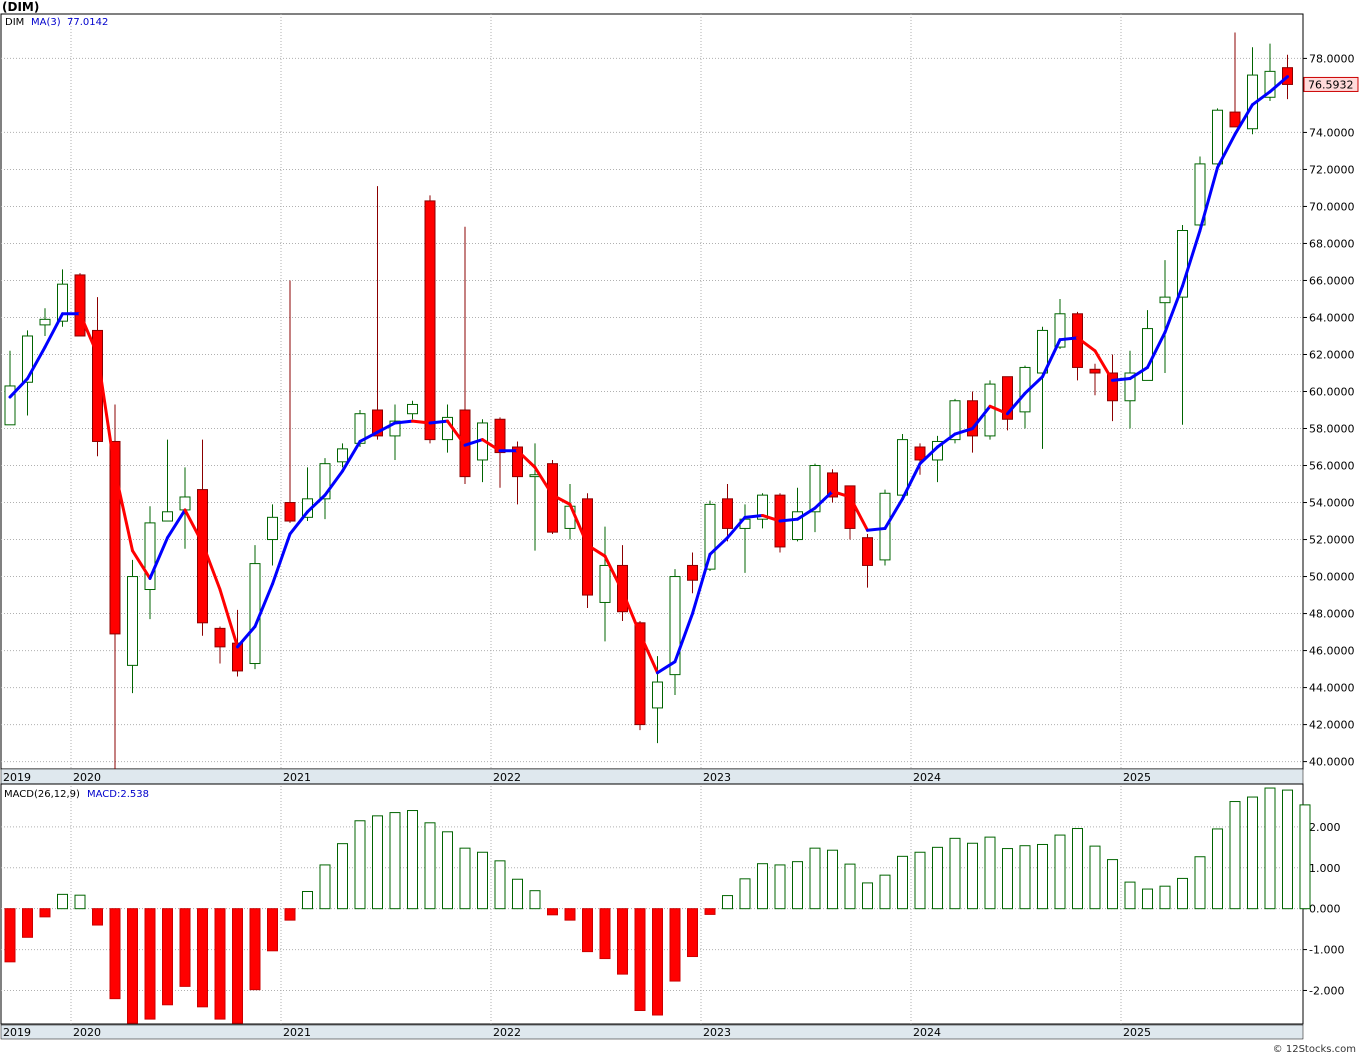 This screenshot has width=1360, height=1056. Describe the element at coordinates (1332, 206) in the screenshot. I see `price-y-tick-label: 70.0000` at that location.